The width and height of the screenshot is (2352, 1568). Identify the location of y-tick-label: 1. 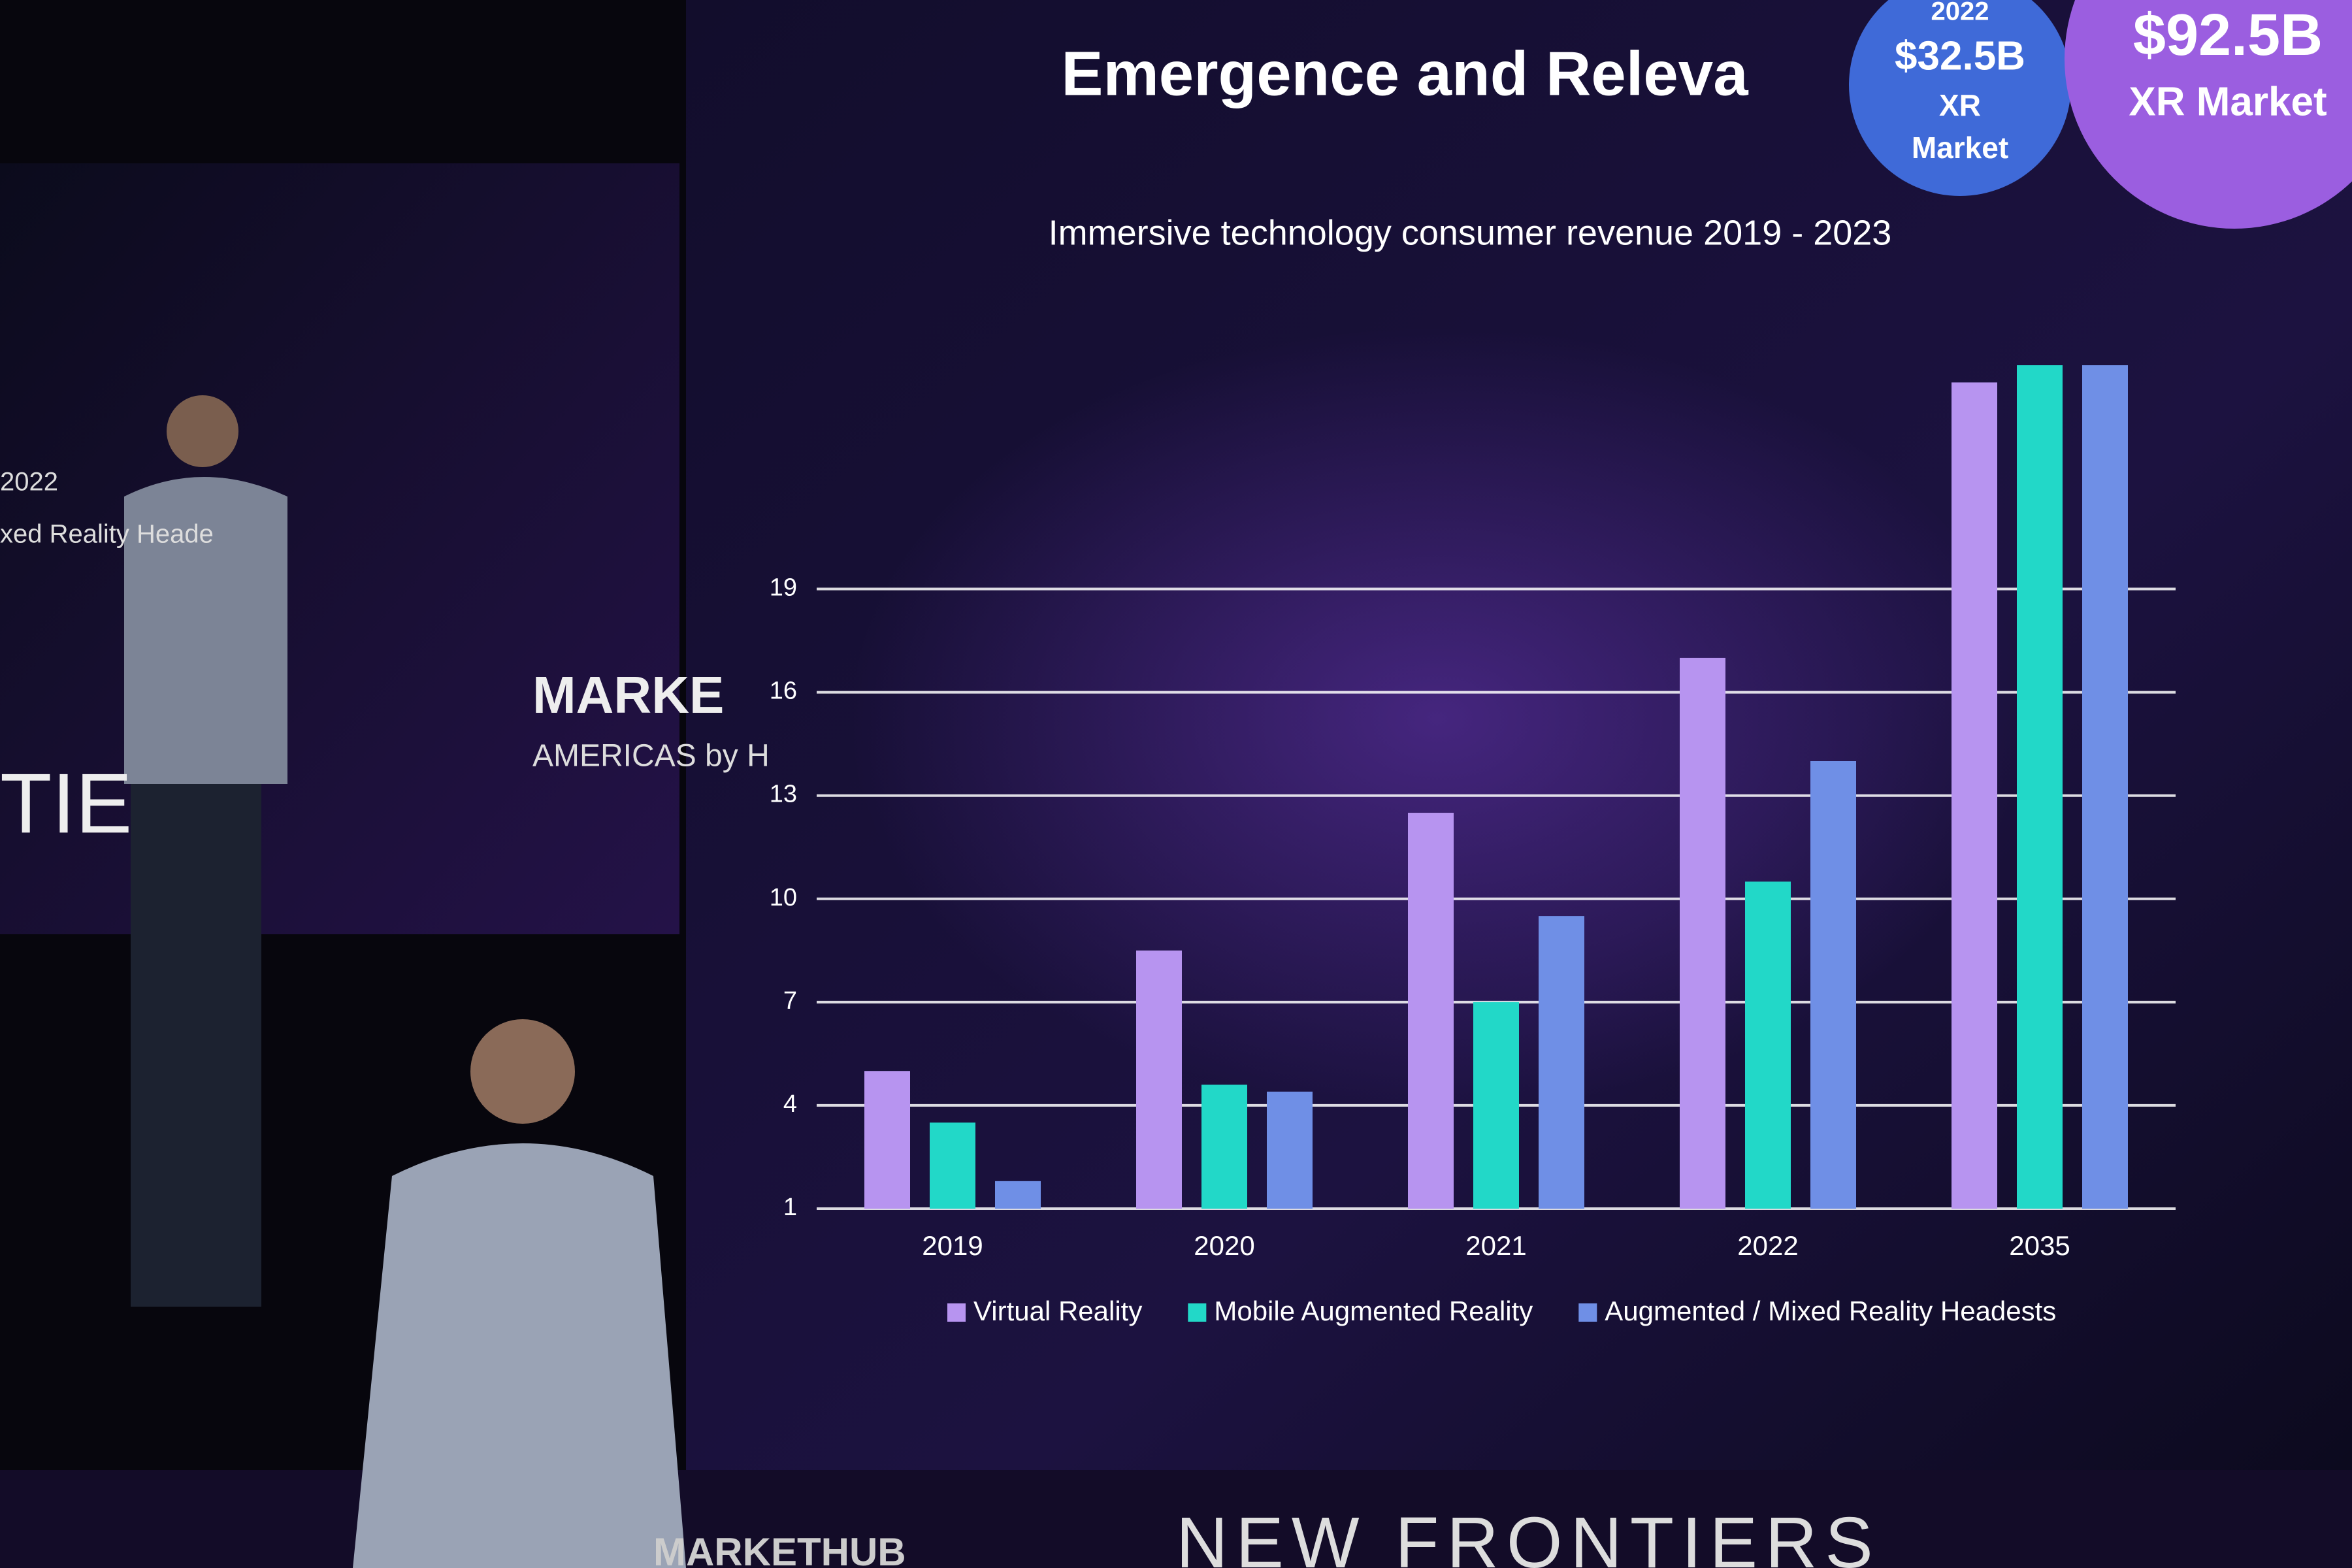
(790, 1207).